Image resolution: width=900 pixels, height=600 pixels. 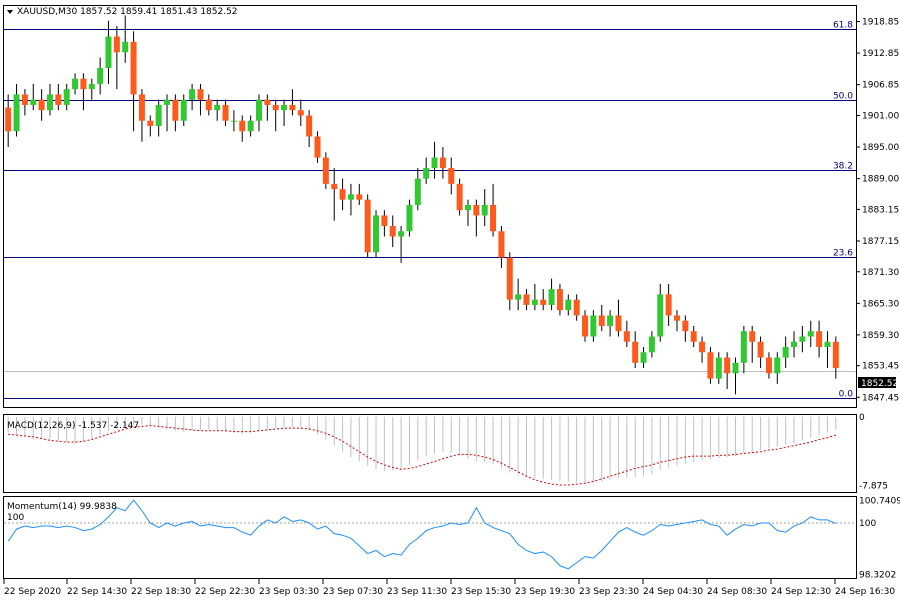 I want to click on y-tick-label: 1859.30, so click(x=880, y=336).